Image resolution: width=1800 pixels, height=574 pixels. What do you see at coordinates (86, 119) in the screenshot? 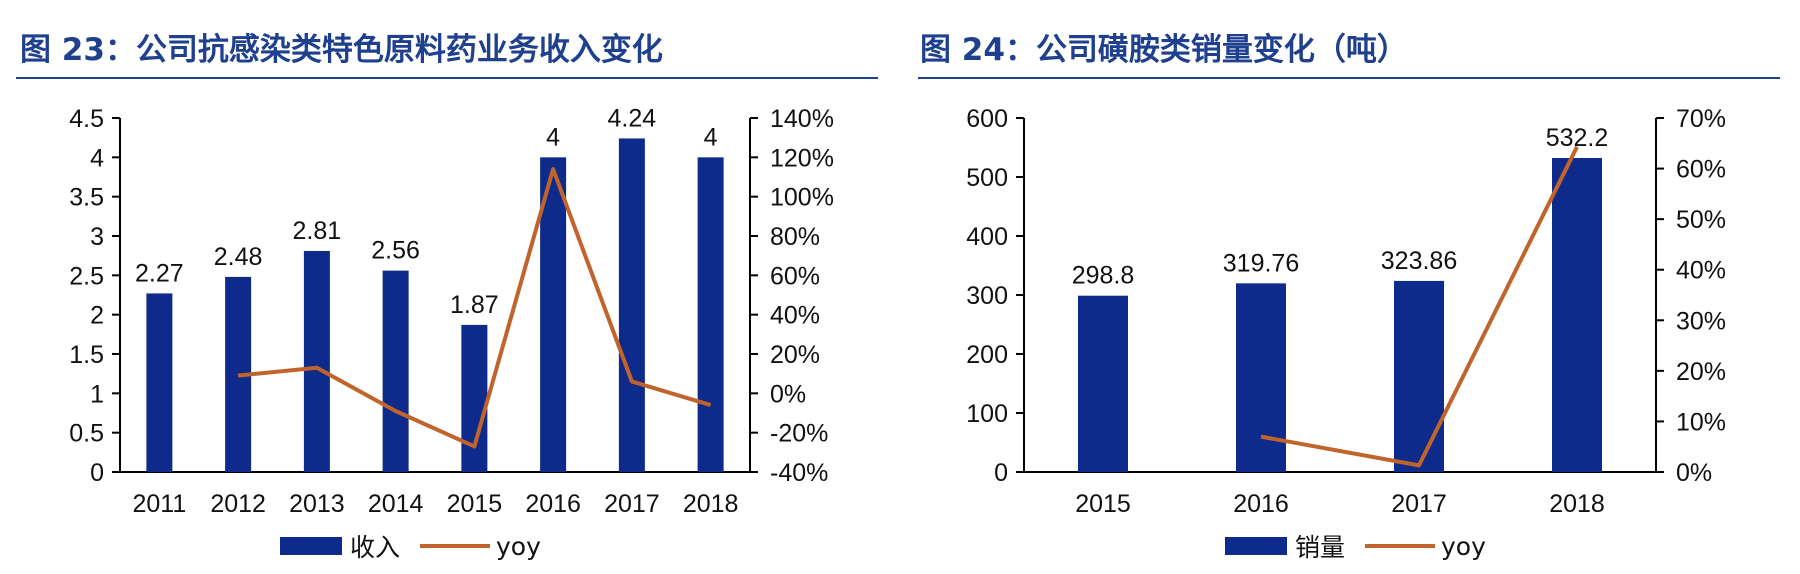
I see `left-tick-label: 4.5` at bounding box center [86, 119].